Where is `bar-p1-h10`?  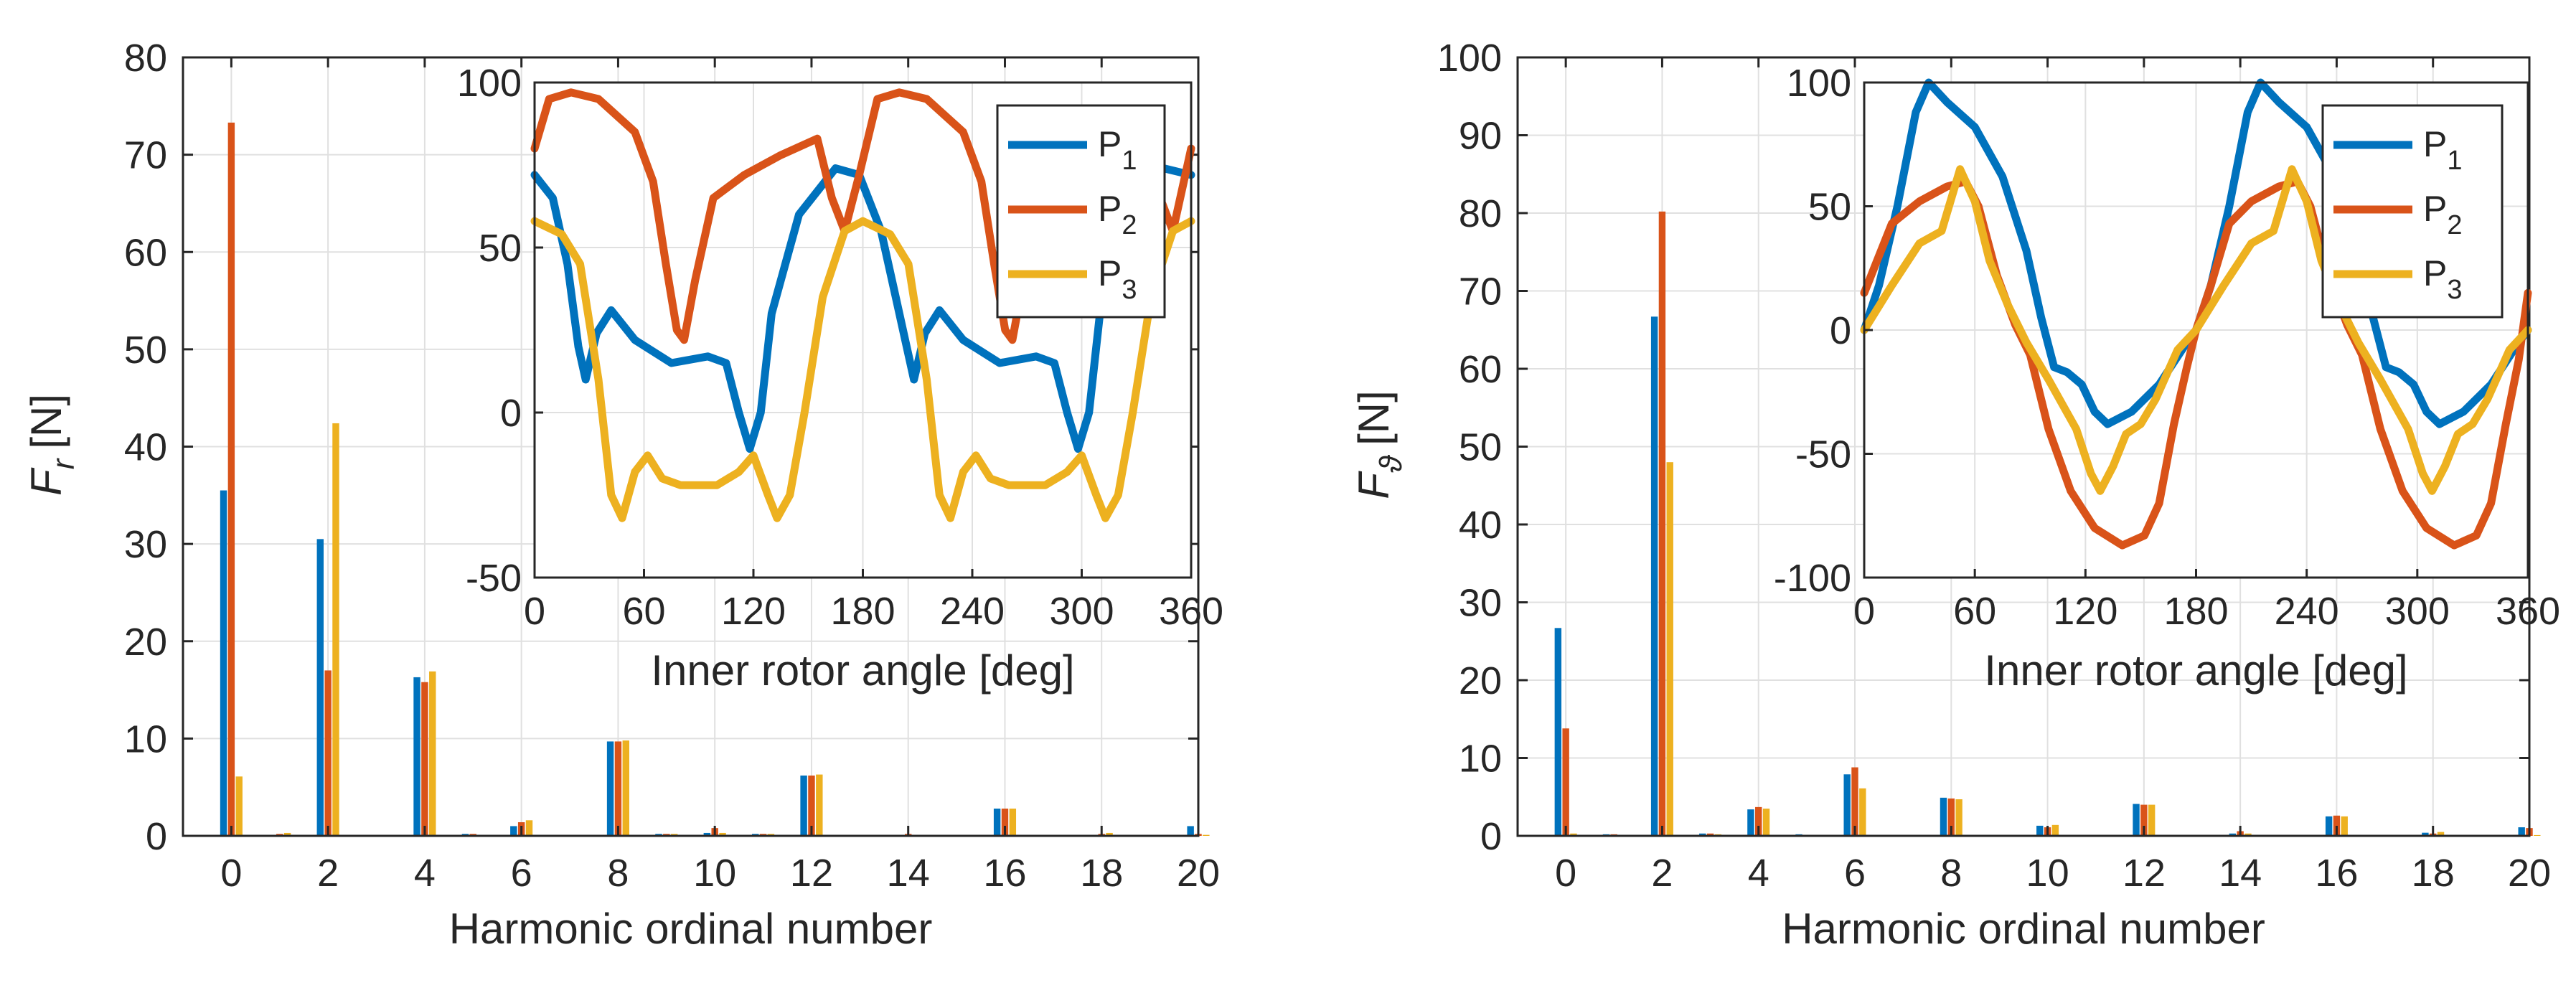 bar-p1-h10 is located at coordinates (2040, 830).